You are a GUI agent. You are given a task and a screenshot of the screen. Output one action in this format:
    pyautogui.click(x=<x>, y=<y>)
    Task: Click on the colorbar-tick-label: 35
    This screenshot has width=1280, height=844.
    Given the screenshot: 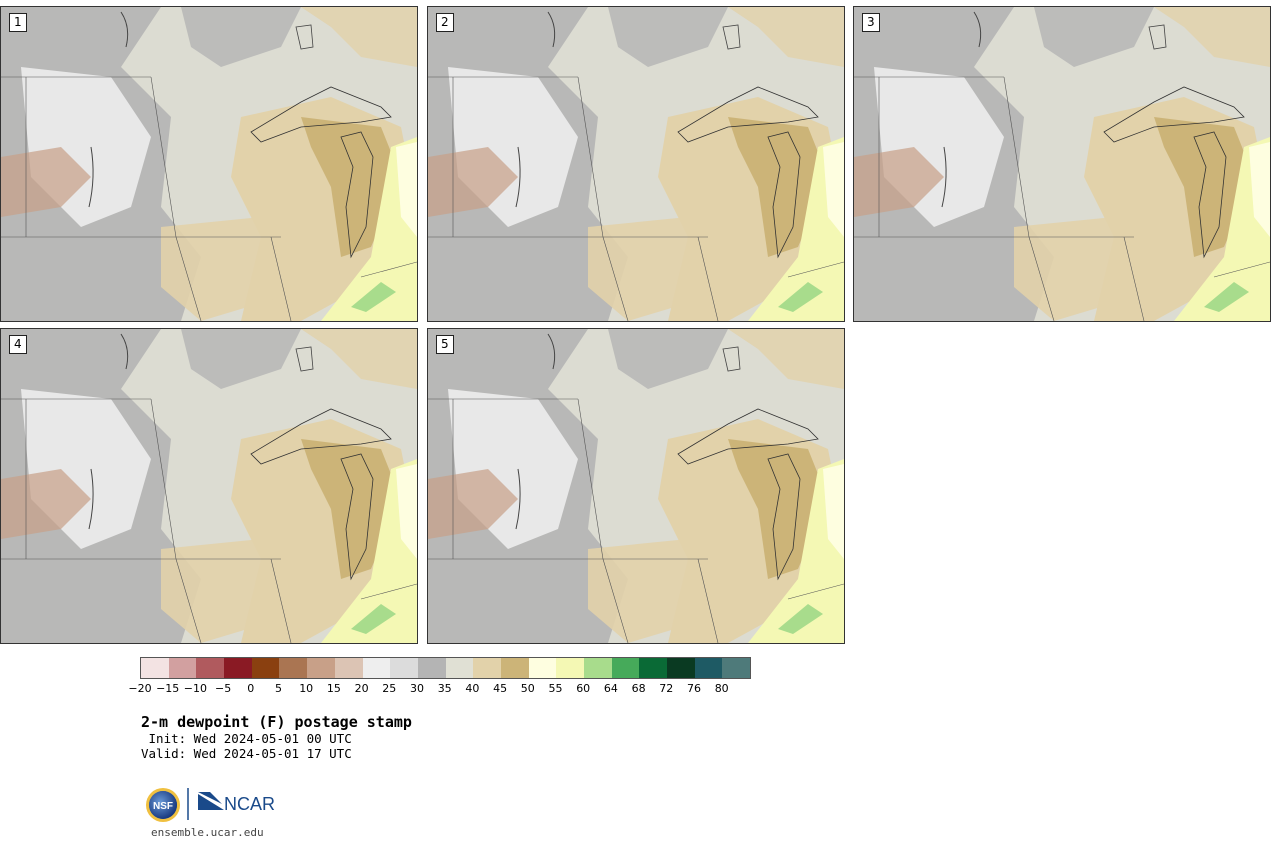 What is the action you would take?
    pyautogui.click(x=444, y=688)
    